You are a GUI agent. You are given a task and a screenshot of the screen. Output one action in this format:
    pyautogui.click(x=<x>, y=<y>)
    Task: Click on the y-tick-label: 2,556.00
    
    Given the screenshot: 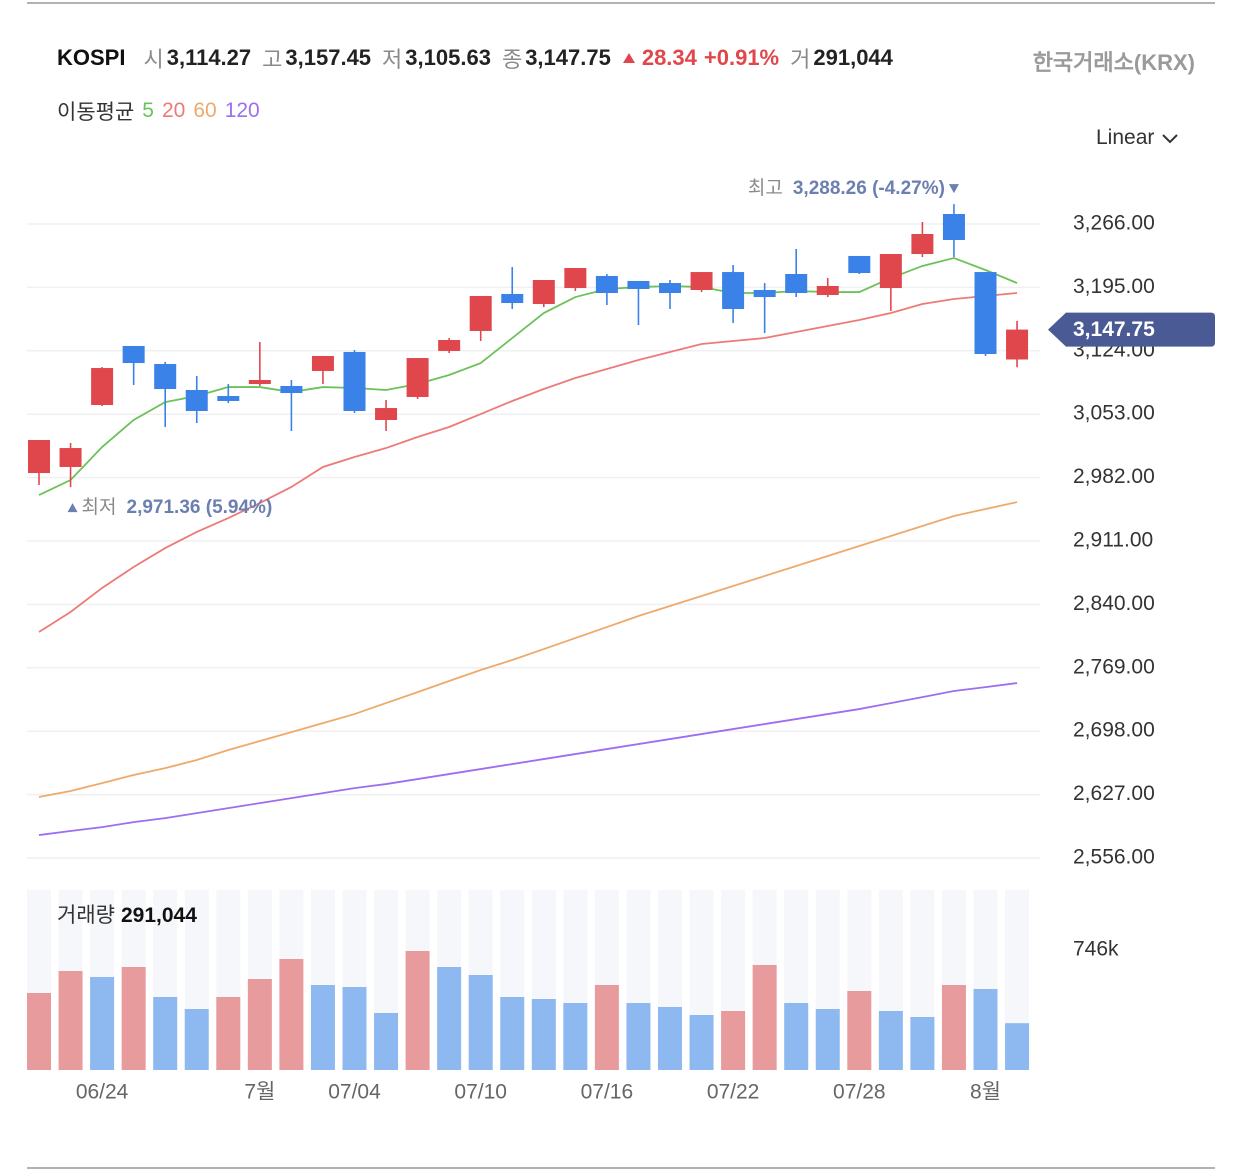 What is the action you would take?
    pyautogui.click(x=1114, y=857)
    